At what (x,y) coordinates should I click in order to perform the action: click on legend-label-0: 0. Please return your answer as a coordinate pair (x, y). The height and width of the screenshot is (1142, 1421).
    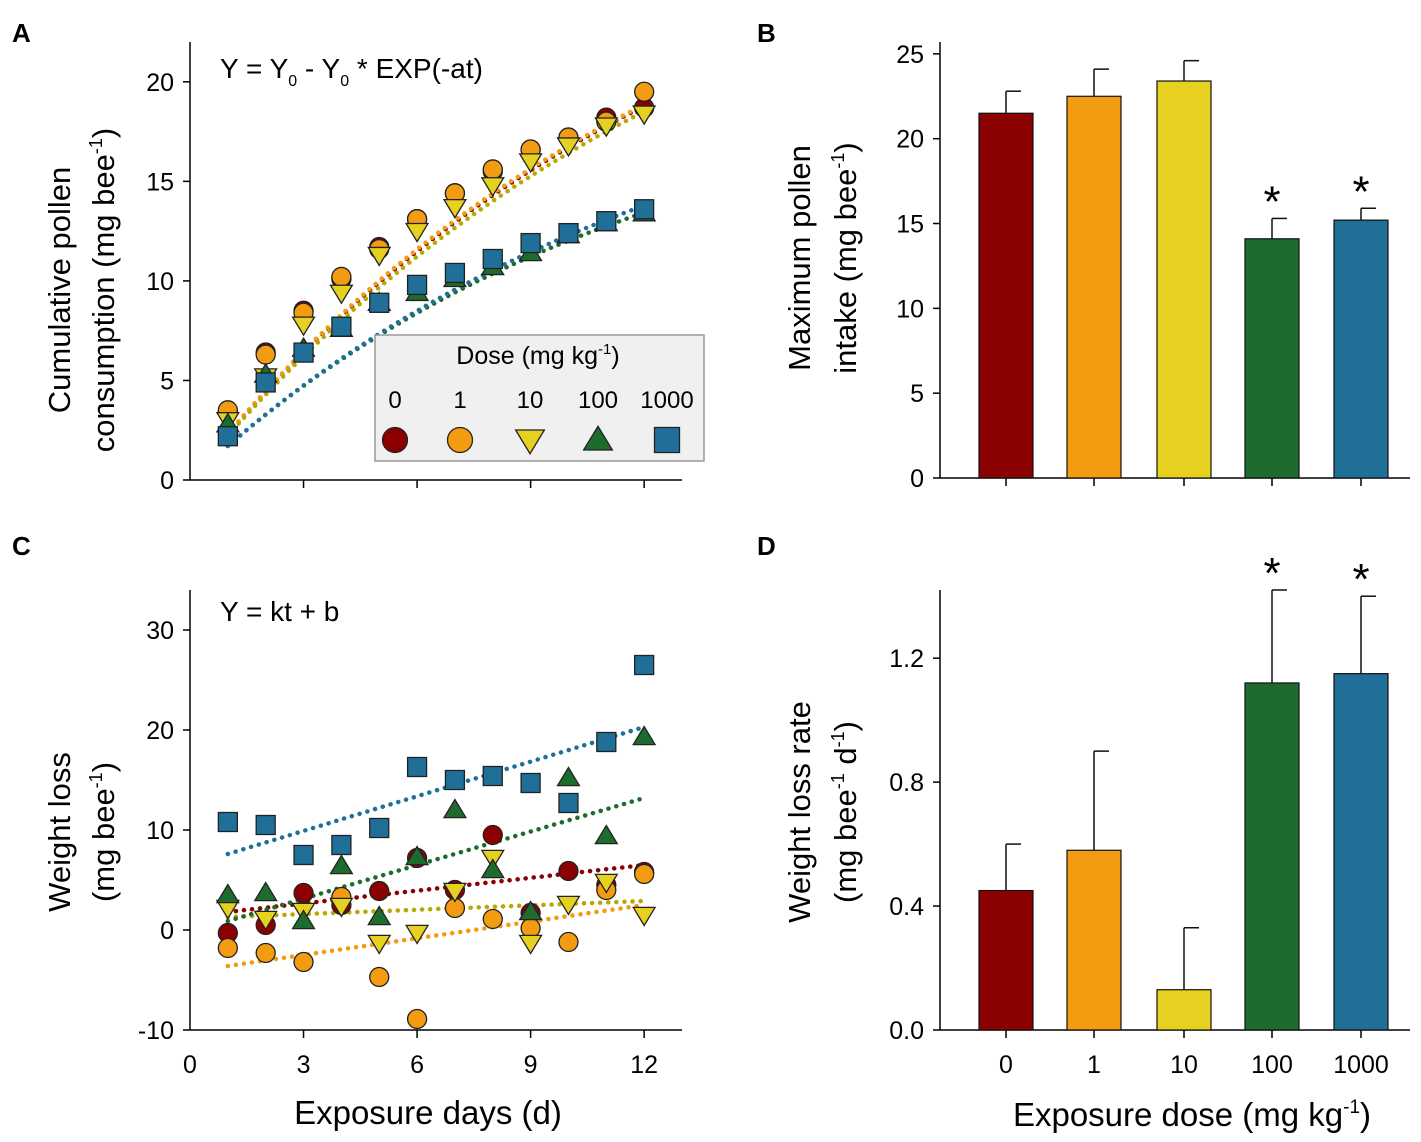
    Looking at the image, I should click on (394, 400).